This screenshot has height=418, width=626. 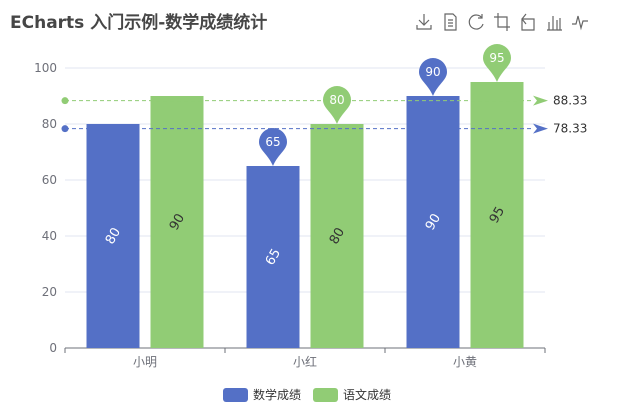 I want to click on bar-chart-icon, so click(x=554, y=23).